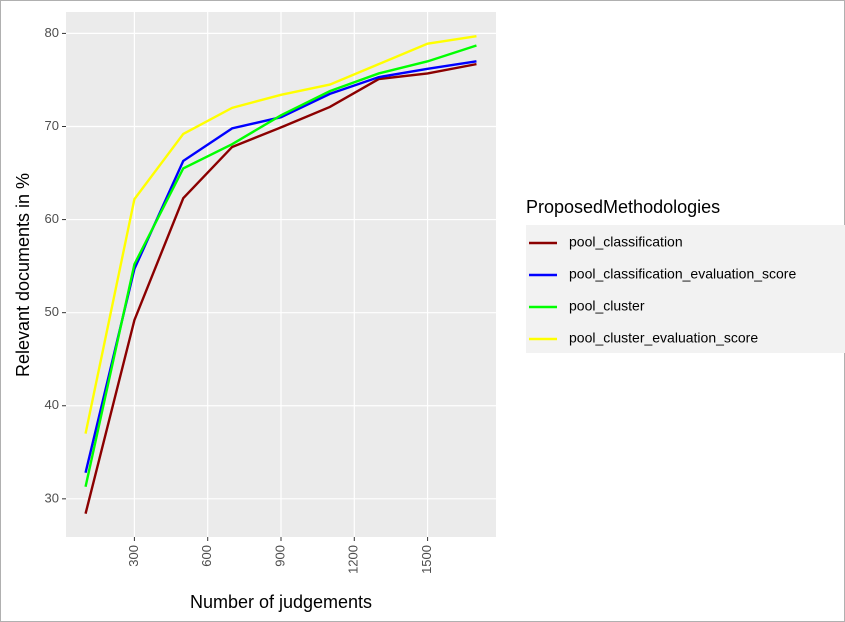  What do you see at coordinates (281, 602) in the screenshot?
I see `x-axis-title: Number of judgements` at bounding box center [281, 602].